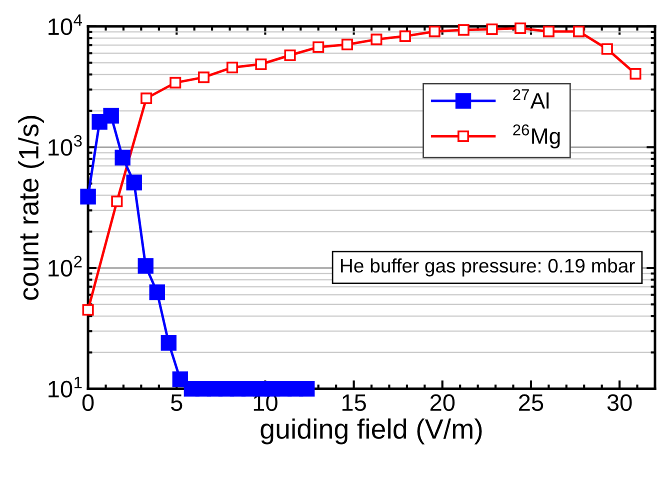 The height and width of the screenshot is (480, 667). Describe the element at coordinates (531, 99) in the screenshot. I see `legend-label: $^{27}$Al` at that location.